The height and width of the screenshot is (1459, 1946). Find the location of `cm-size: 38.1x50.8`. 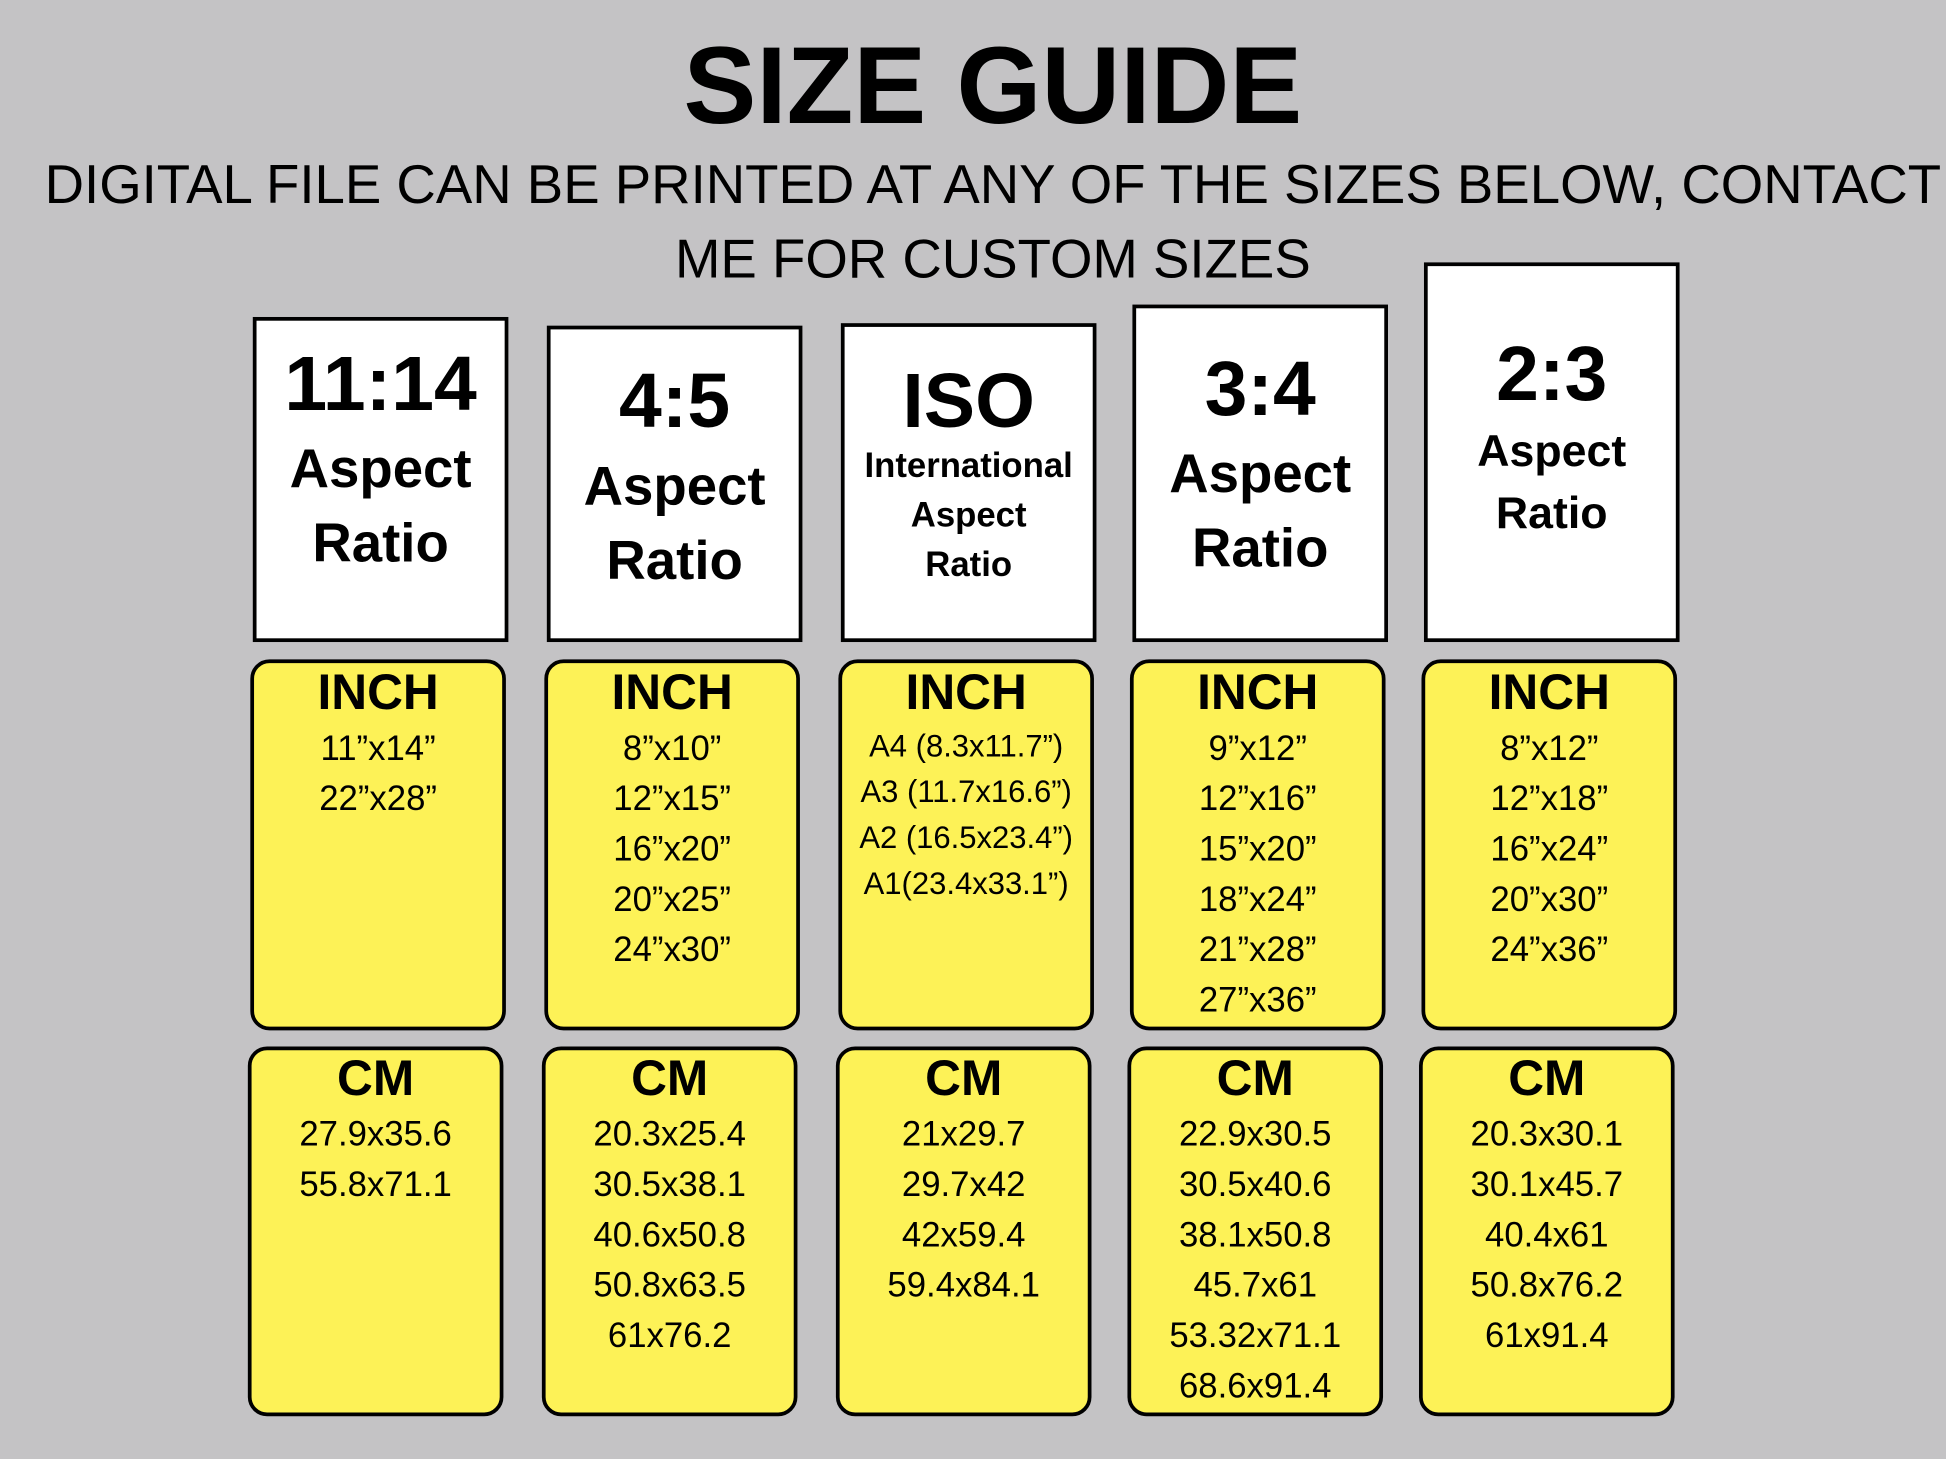

cm-size: 38.1x50.8 is located at coordinates (1255, 1235).